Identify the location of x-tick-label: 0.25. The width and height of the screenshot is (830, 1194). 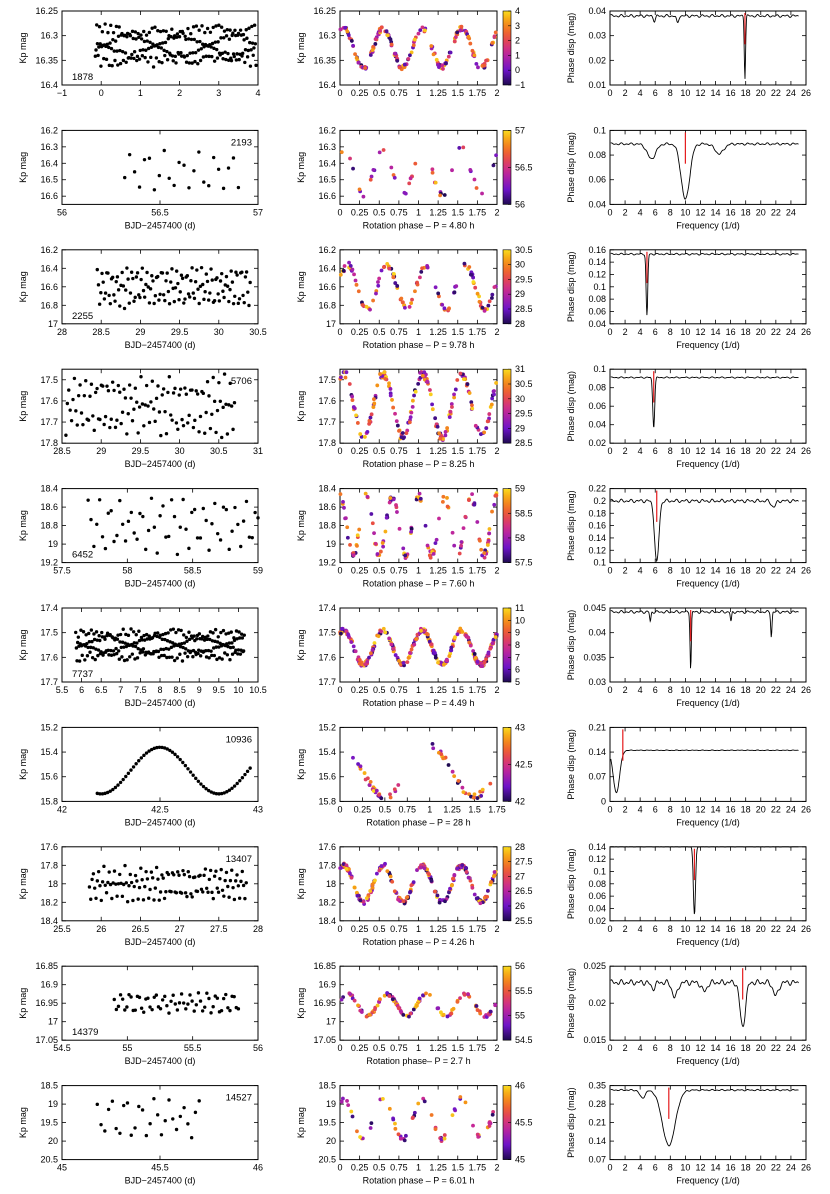
(363, 809).